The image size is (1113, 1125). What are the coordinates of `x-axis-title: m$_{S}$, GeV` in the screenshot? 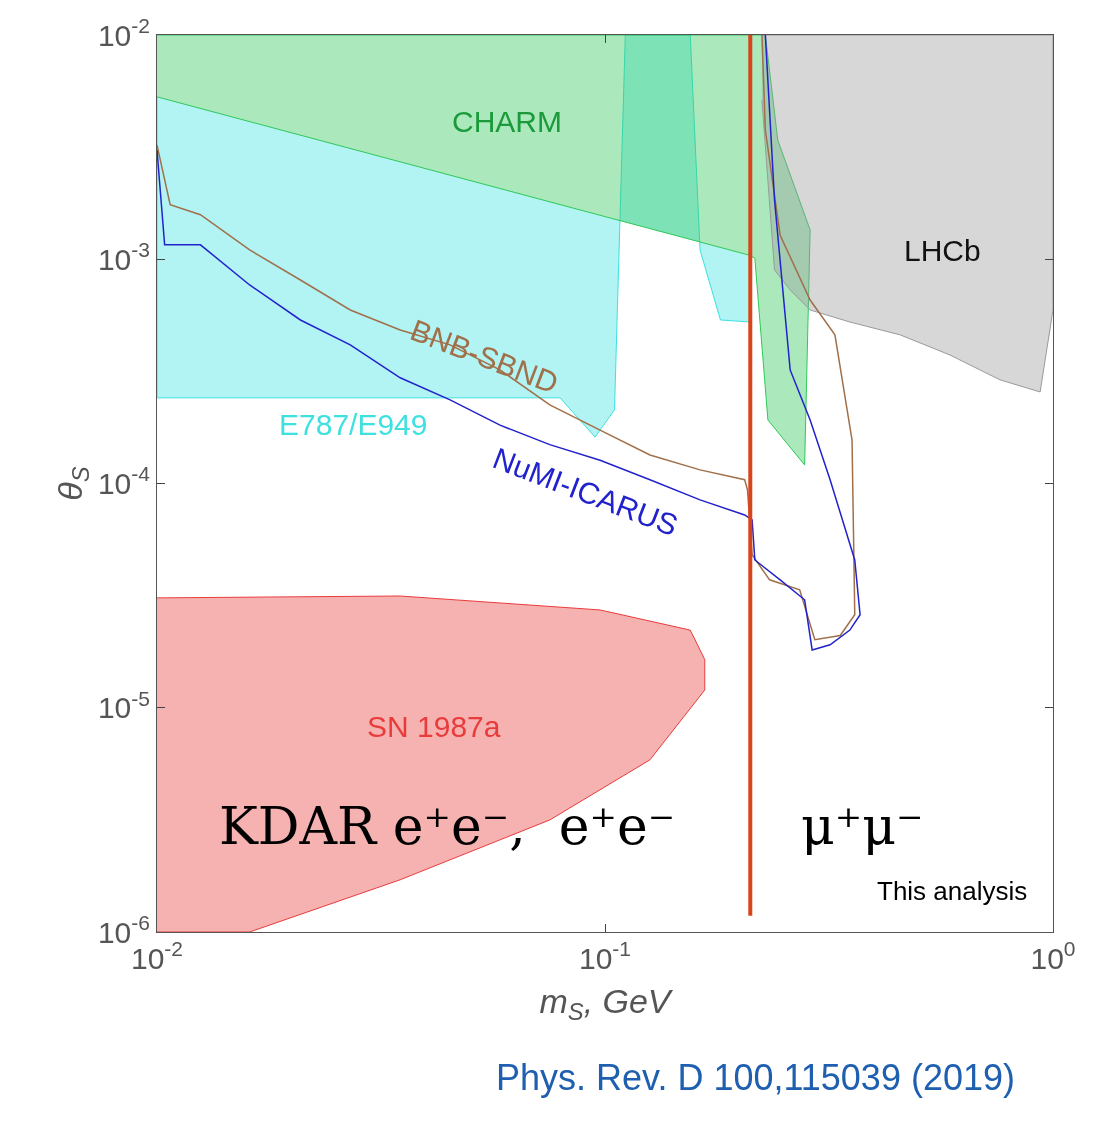 It's located at (606, 1004).